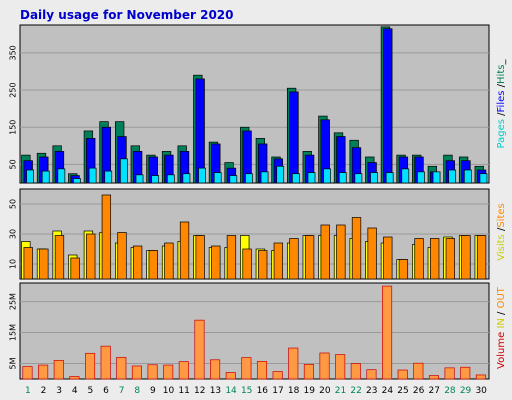  What do you see at coordinates (106, 391) in the screenshot?
I see `x-tick-label-day-6: 6` at bounding box center [106, 391].